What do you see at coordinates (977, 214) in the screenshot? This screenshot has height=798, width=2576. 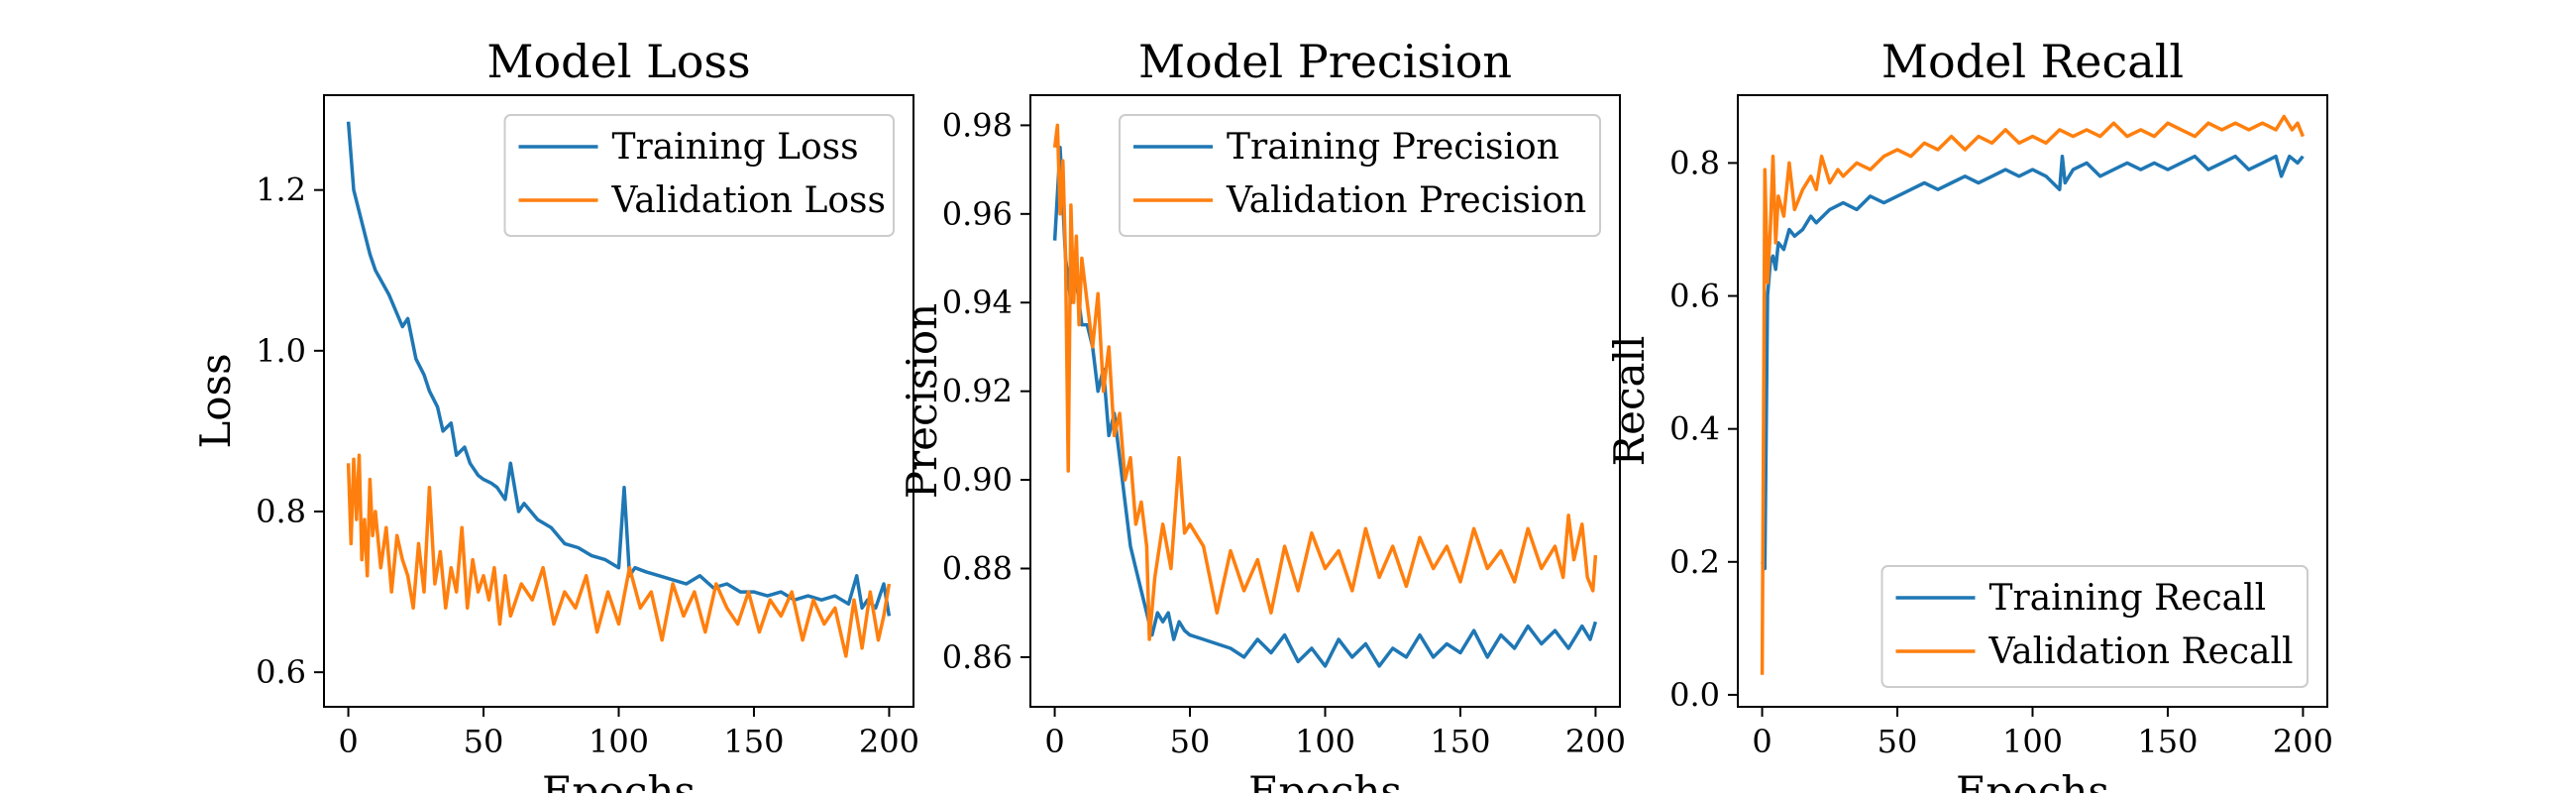 I see `y-tick-label: 0.96` at bounding box center [977, 214].